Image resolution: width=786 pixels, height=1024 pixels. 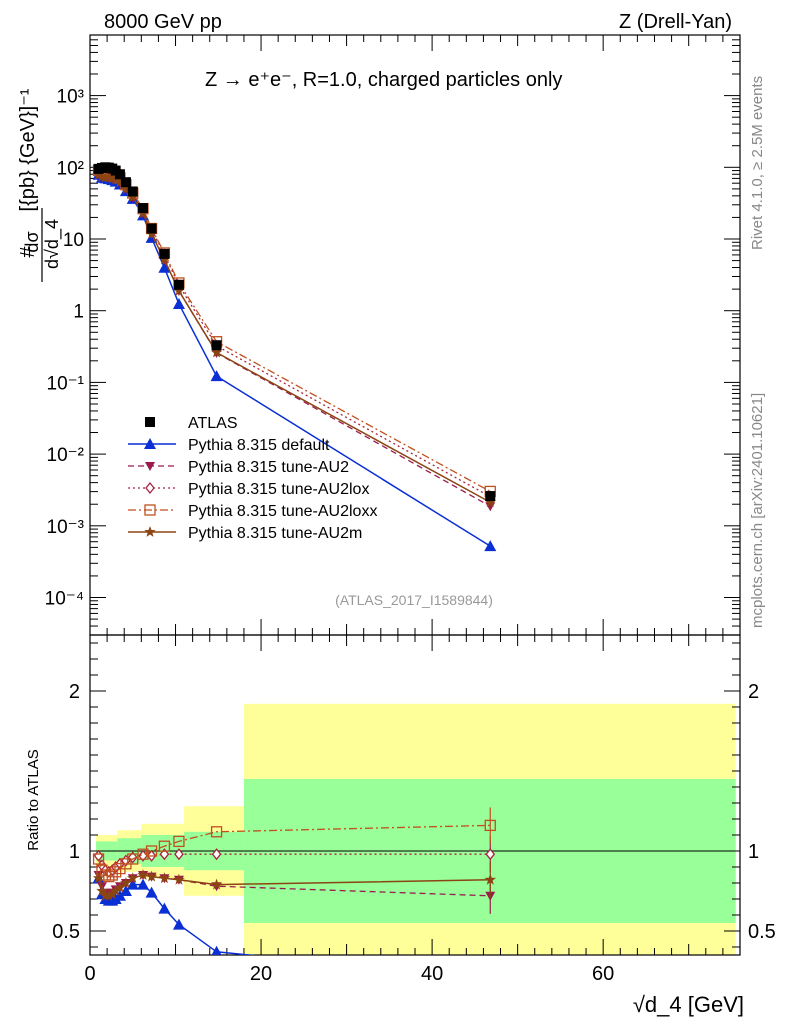 I want to click on y-tick-label-ratio-right: 0.5, so click(x=762, y=932).